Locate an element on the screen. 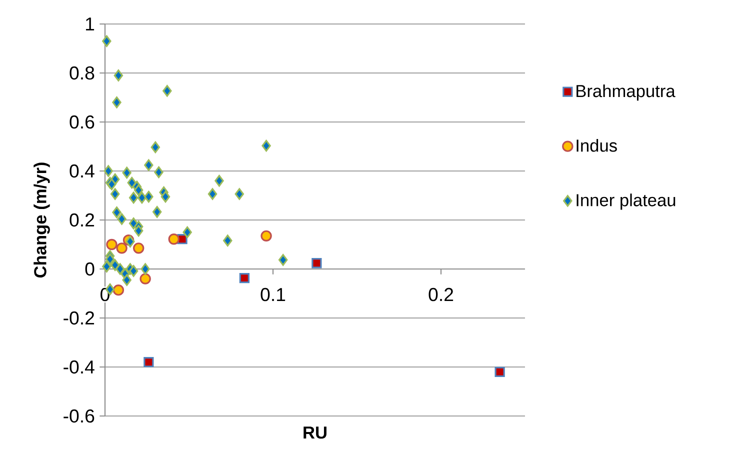 The width and height of the screenshot is (739, 454). legend-label: Indus is located at coordinates (596, 145).